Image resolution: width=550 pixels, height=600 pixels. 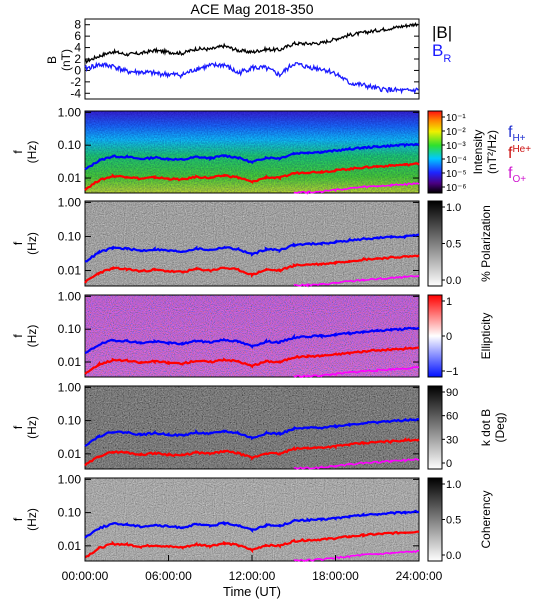 What do you see at coordinates (456, 132) in the screenshot?
I see `colorbar-tick-label: 10⁻²` at bounding box center [456, 132].